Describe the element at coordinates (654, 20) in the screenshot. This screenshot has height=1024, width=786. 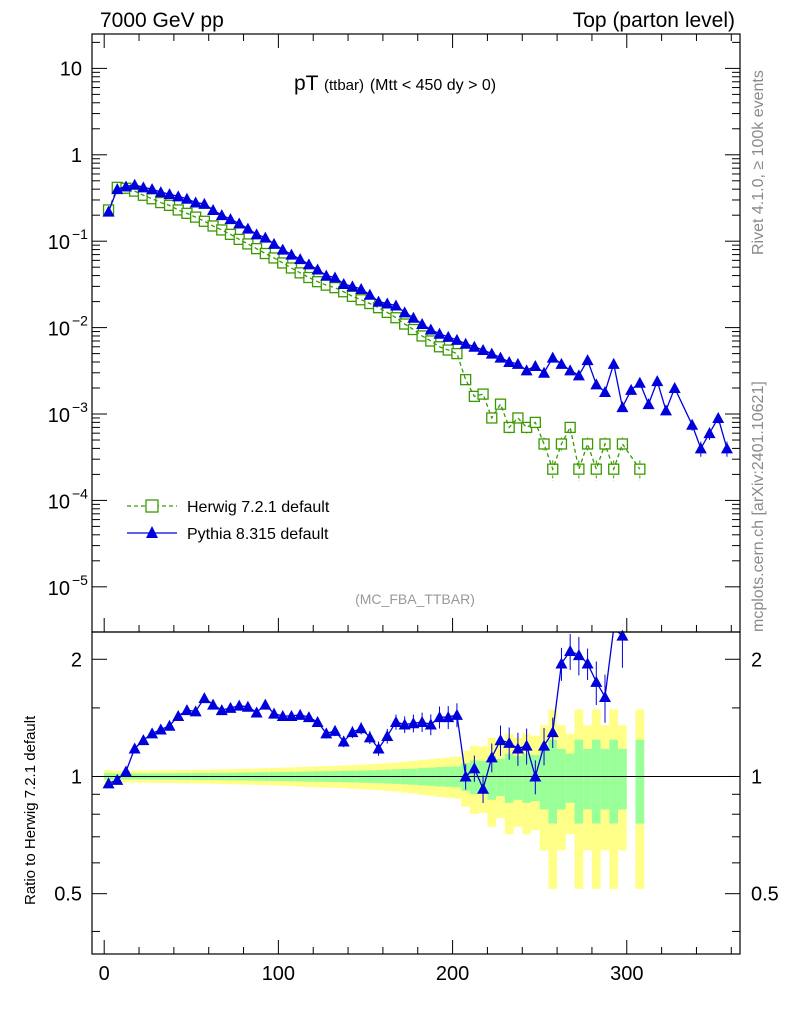
I see `header-right: Top (parton level)` at that location.